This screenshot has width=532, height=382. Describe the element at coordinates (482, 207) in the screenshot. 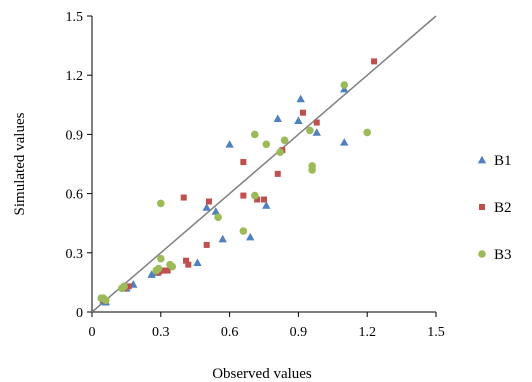

I see `legend-marker-b2` at that location.